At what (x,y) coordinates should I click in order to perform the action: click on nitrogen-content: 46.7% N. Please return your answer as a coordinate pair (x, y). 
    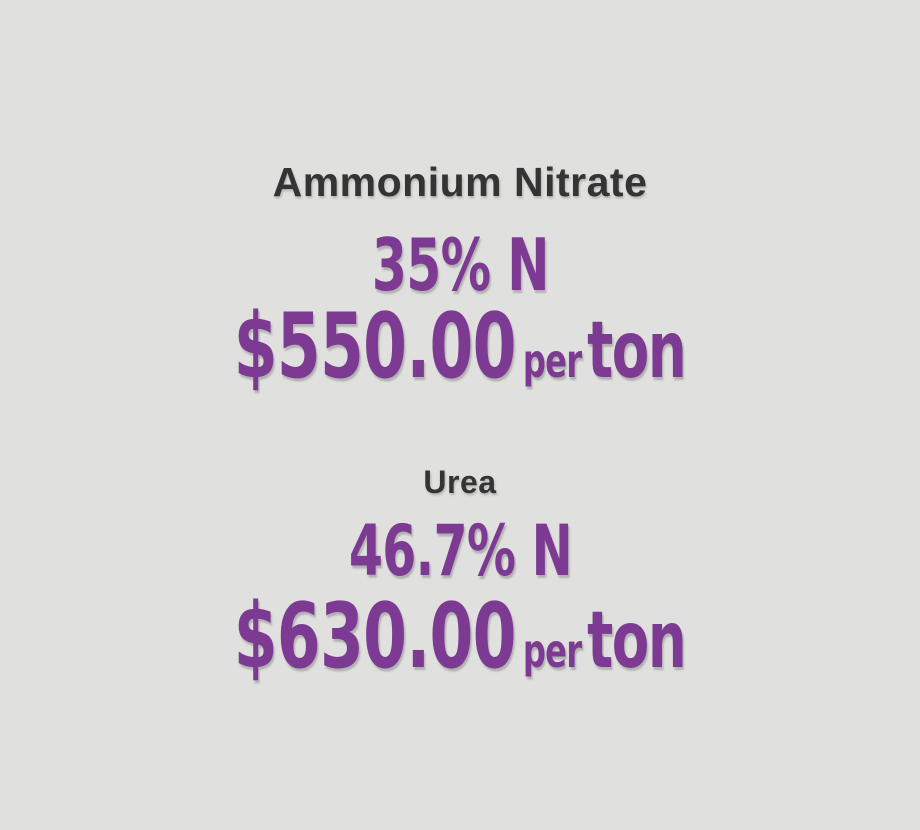
    Looking at the image, I should click on (460, 550).